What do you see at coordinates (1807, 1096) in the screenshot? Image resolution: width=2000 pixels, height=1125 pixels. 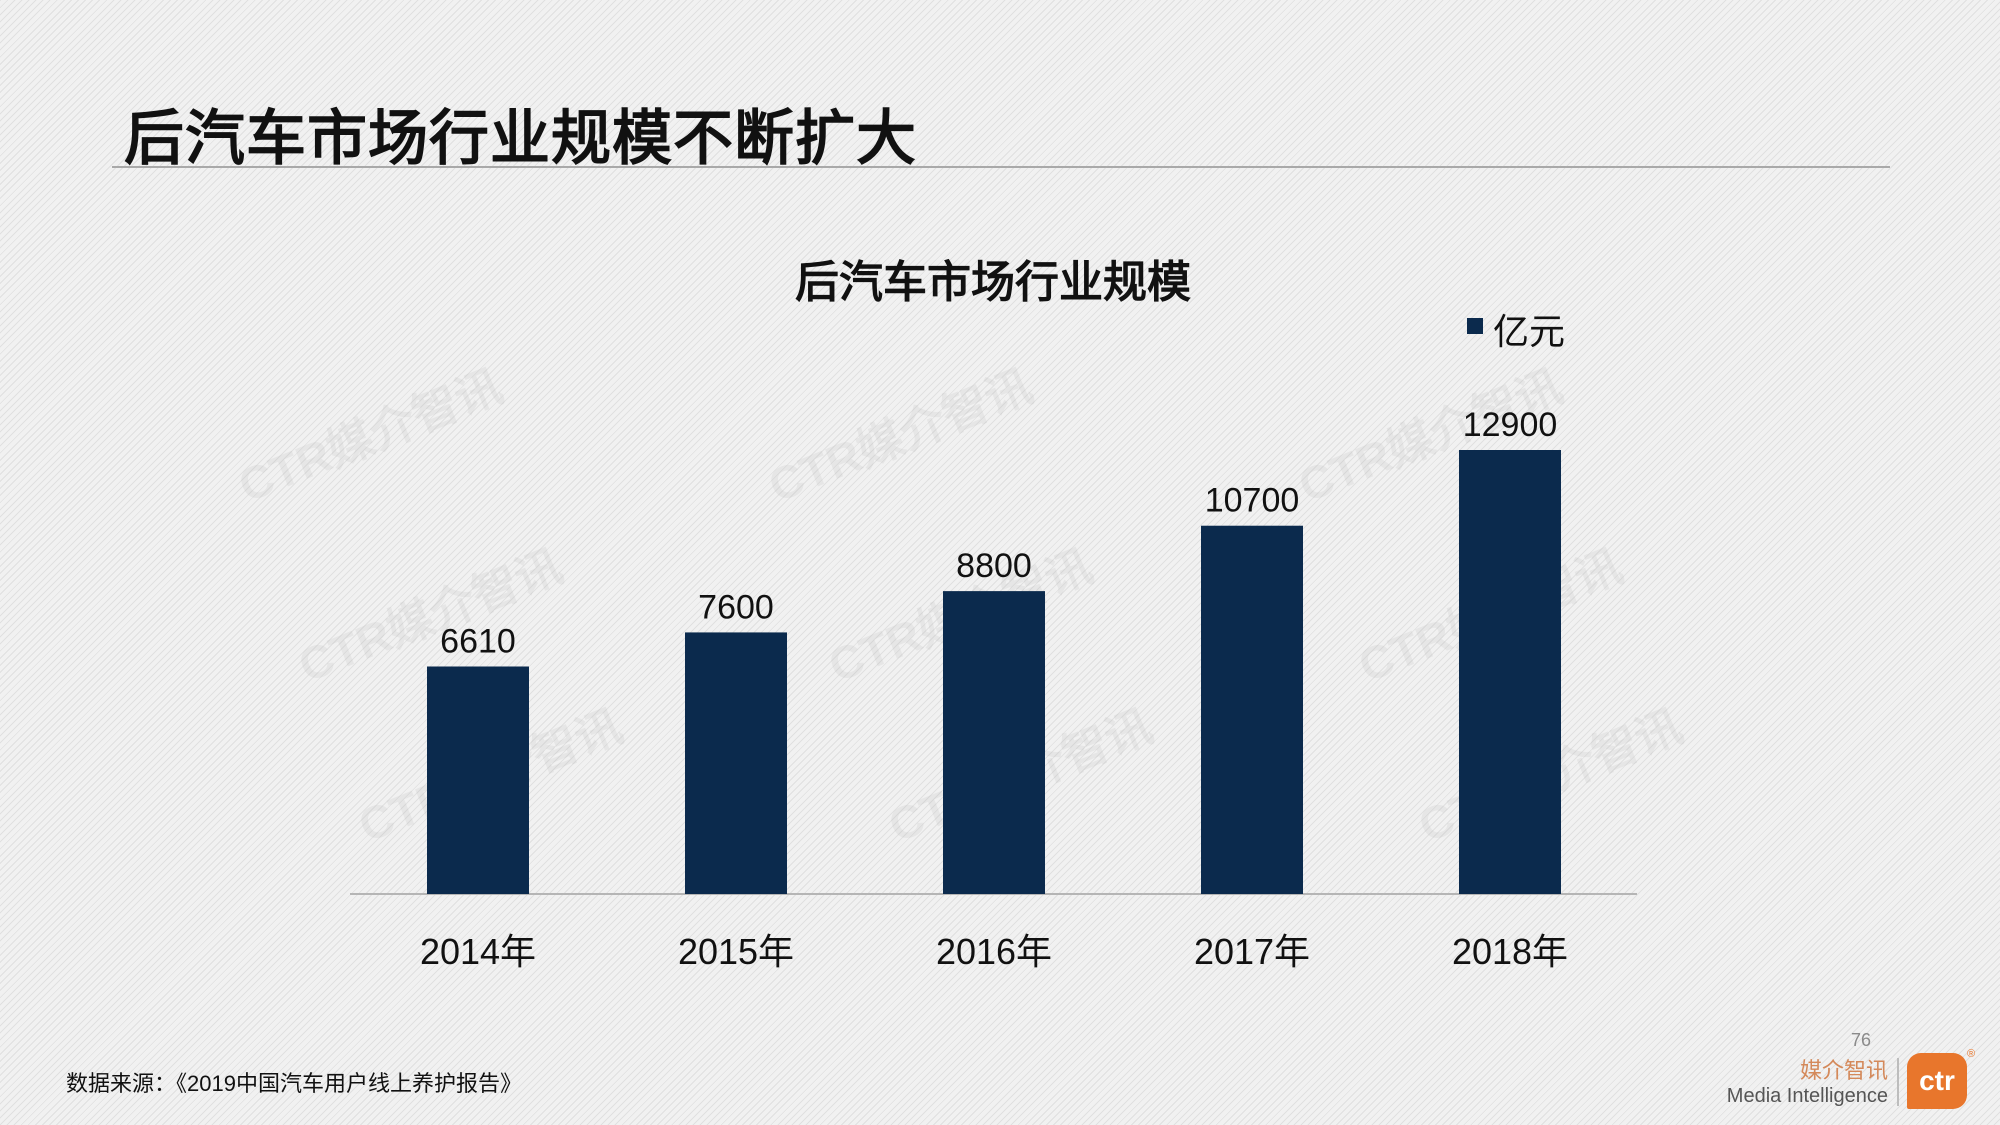 I see `brand-name-en: Media Intelligence` at bounding box center [1807, 1096].